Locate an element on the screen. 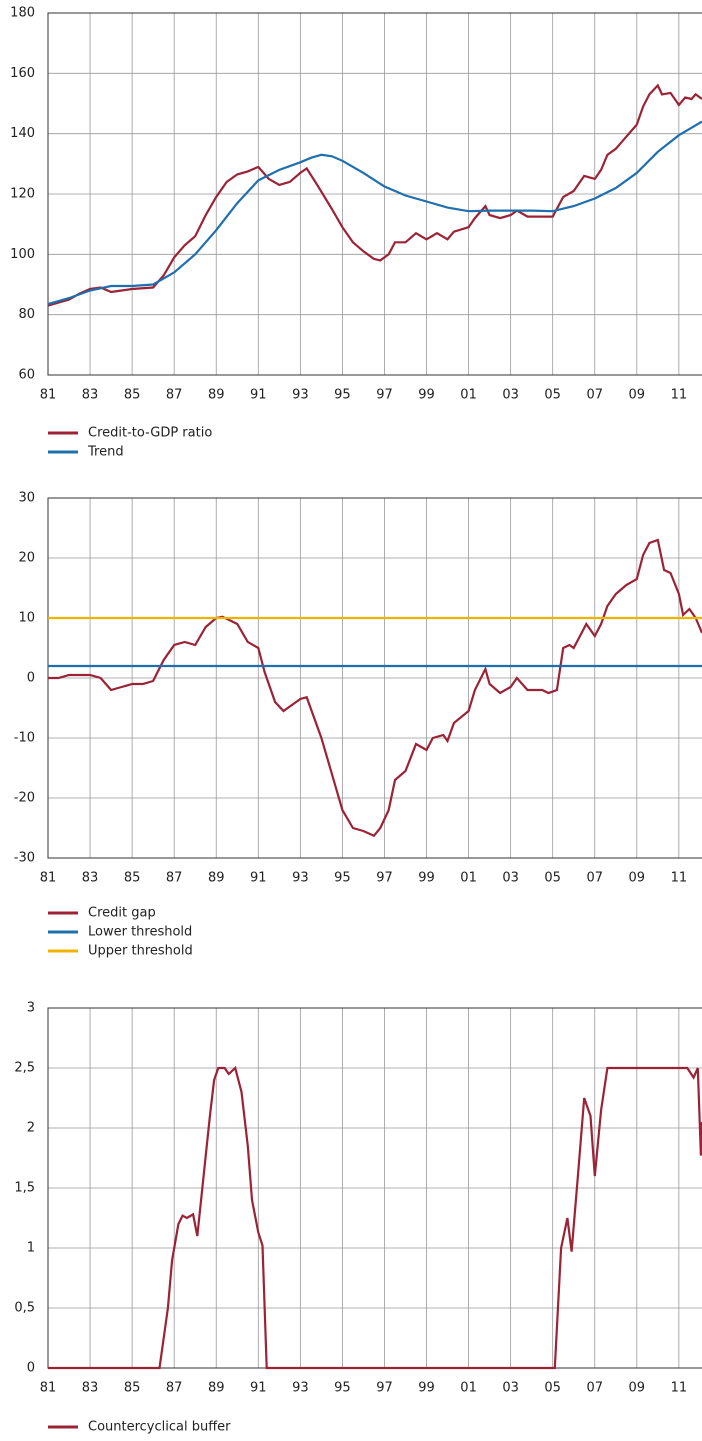 This screenshot has height=1441, width=702. legend-label: Credit gap is located at coordinates (122, 913).